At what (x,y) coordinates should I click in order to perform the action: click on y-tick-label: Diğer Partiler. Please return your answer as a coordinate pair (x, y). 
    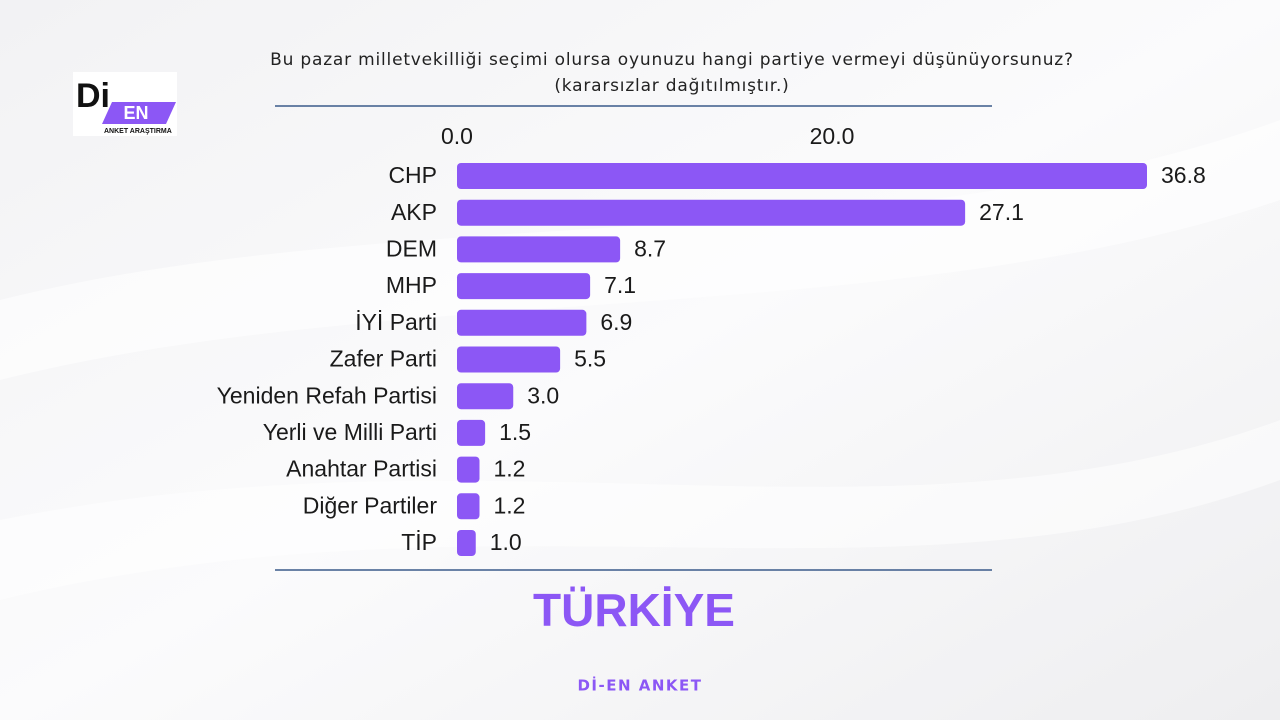
    Looking at the image, I should click on (370, 505).